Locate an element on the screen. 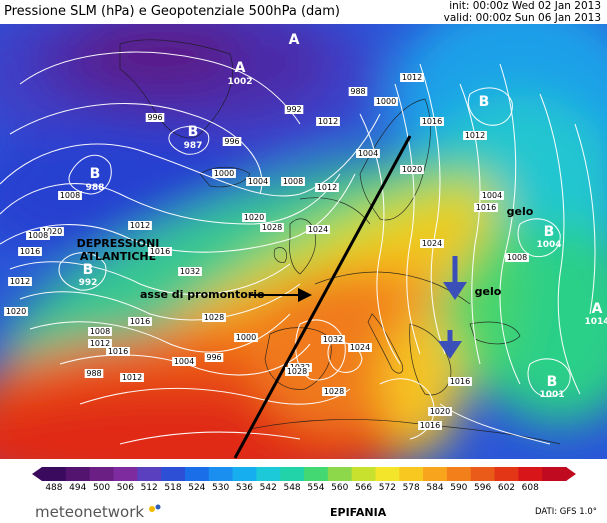 The image size is (607, 523). colorbar-tick-label: 488 is located at coordinates (54, 488).